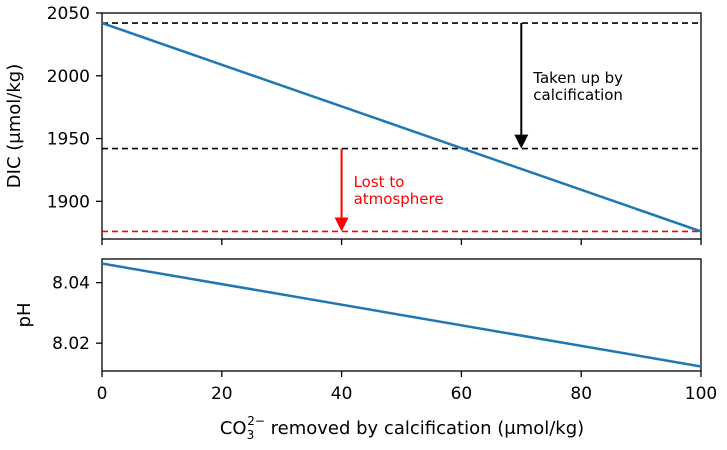 This screenshot has height=450, width=727. What do you see at coordinates (462, 394) in the screenshot?
I see `ph-x-tick-label: 60` at bounding box center [462, 394].